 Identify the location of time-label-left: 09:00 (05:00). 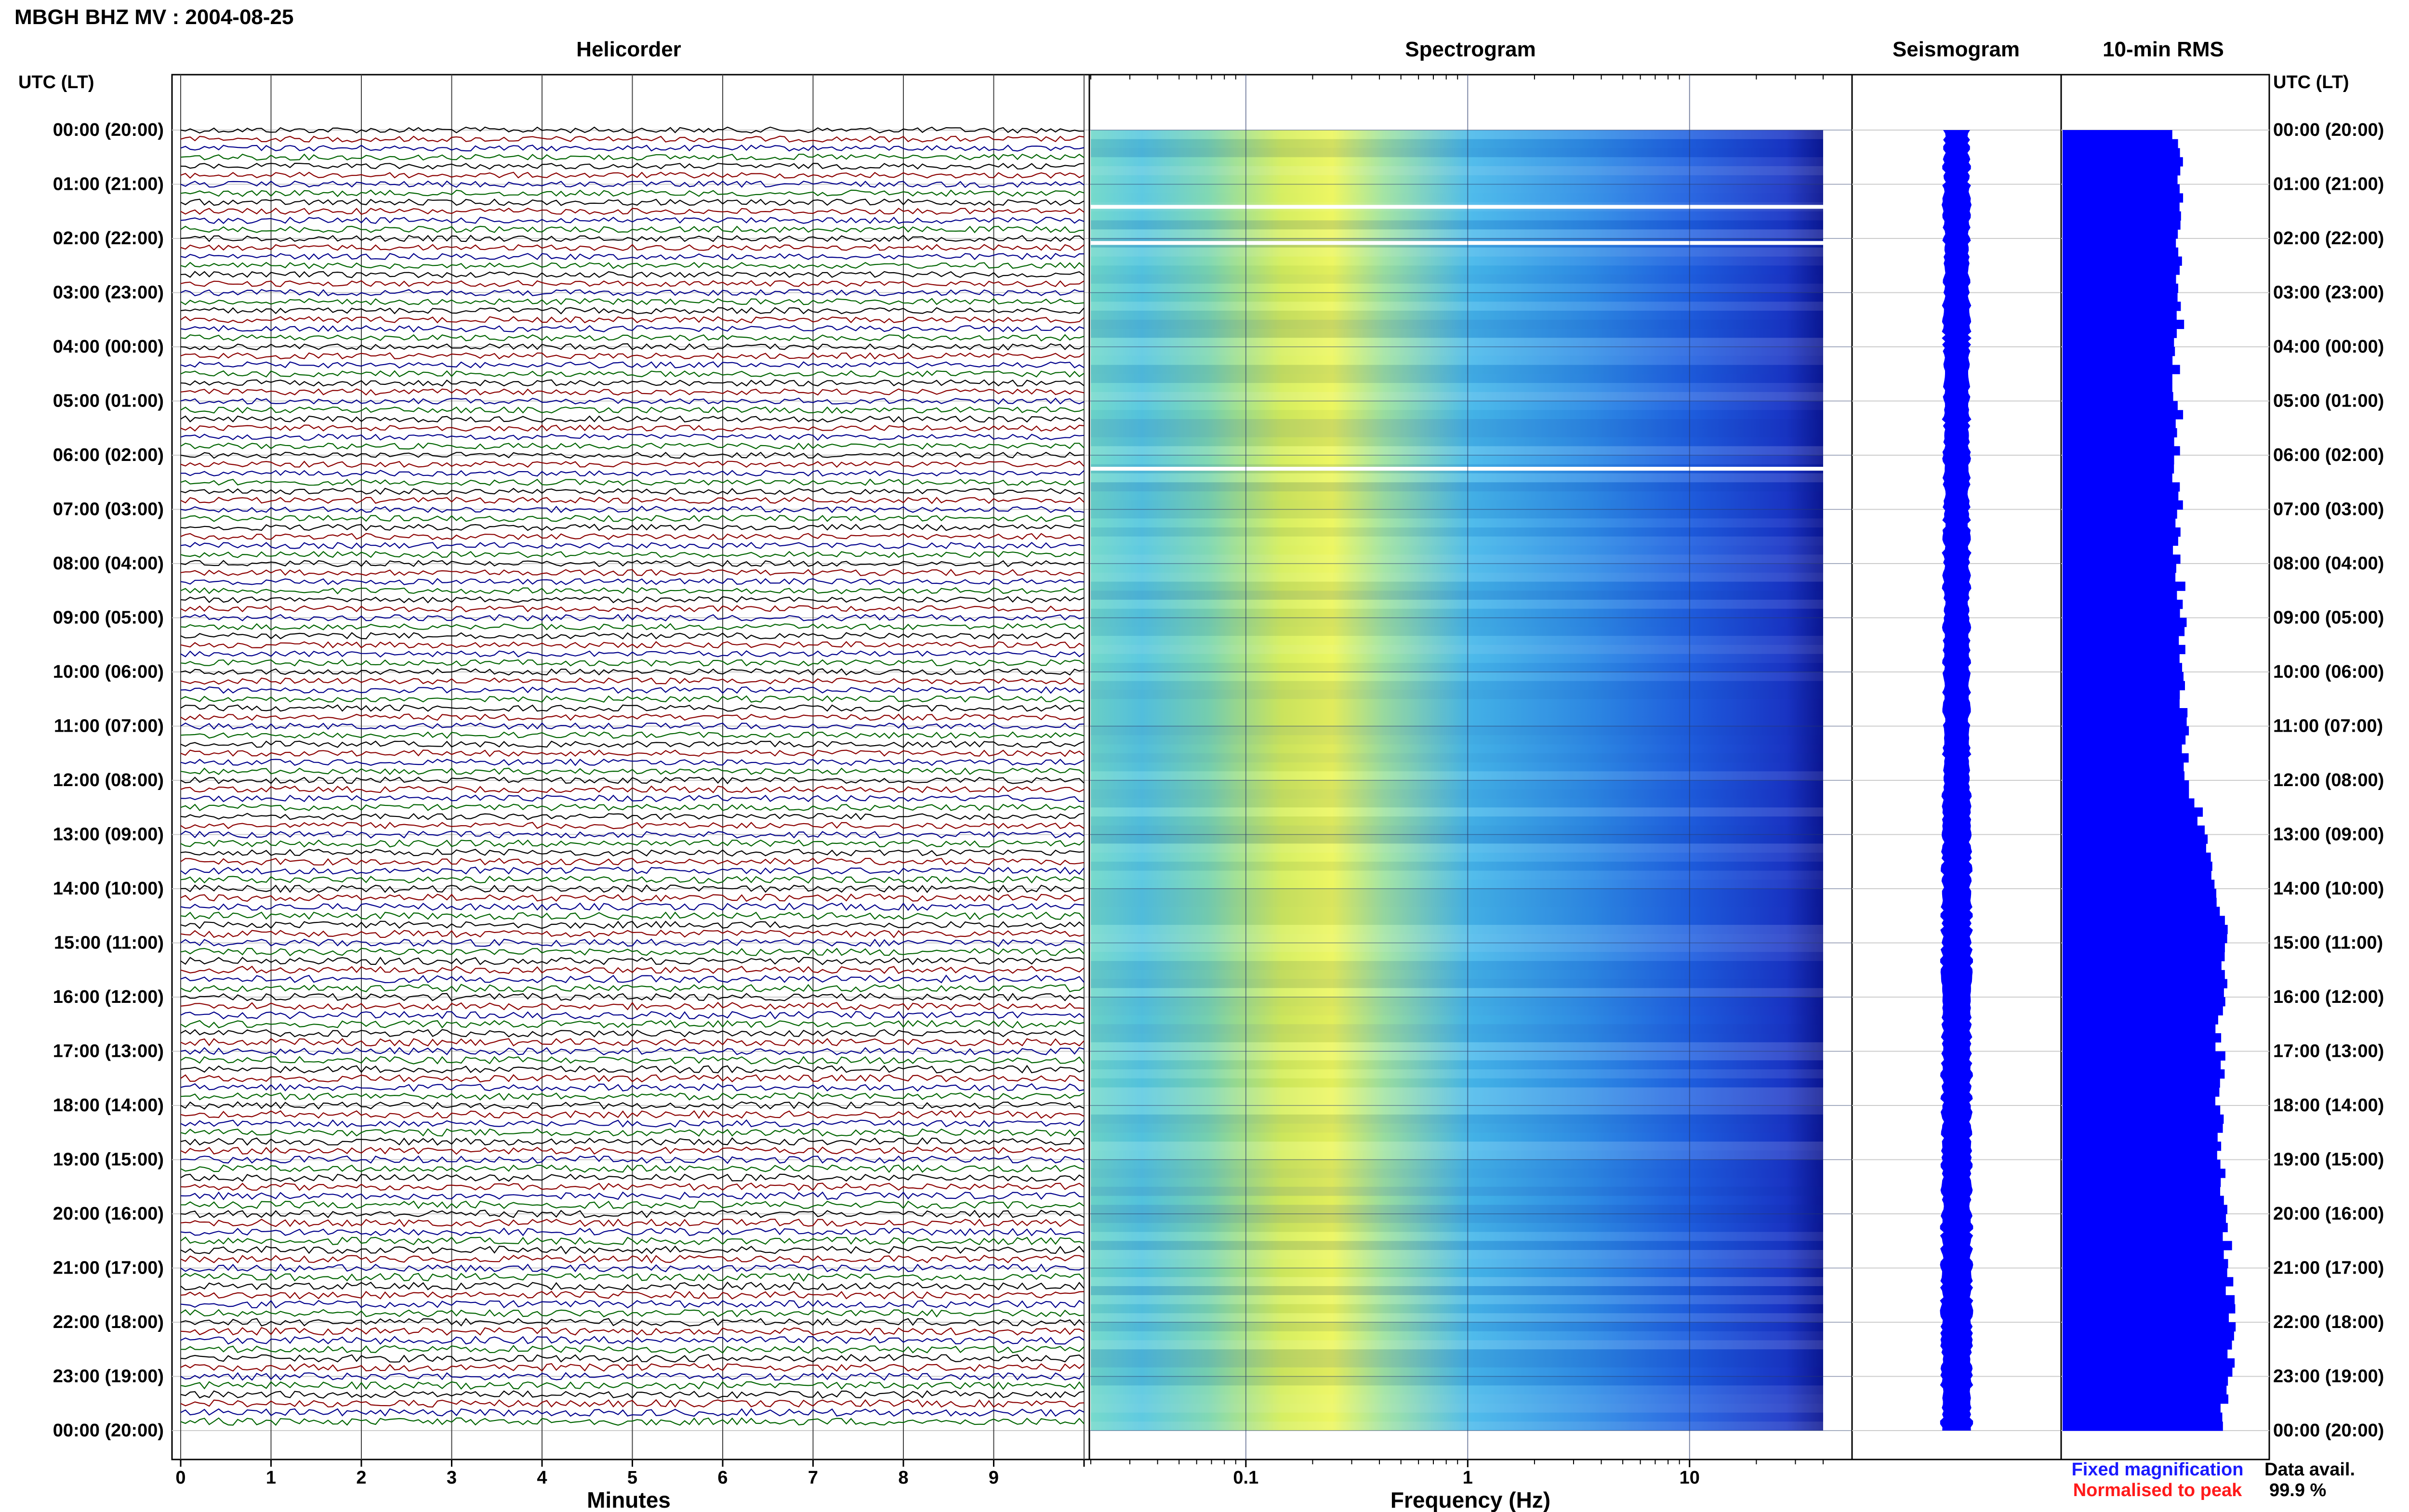
(108, 618).